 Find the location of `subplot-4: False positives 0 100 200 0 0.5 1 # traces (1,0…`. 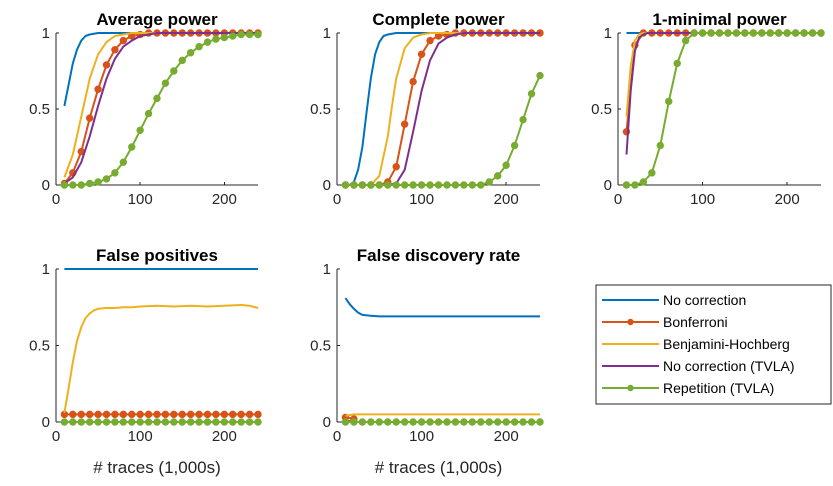

subplot-4: False positives 0 100 200 0 0.5 1 # traces (1,0… is located at coordinates (145, 361).